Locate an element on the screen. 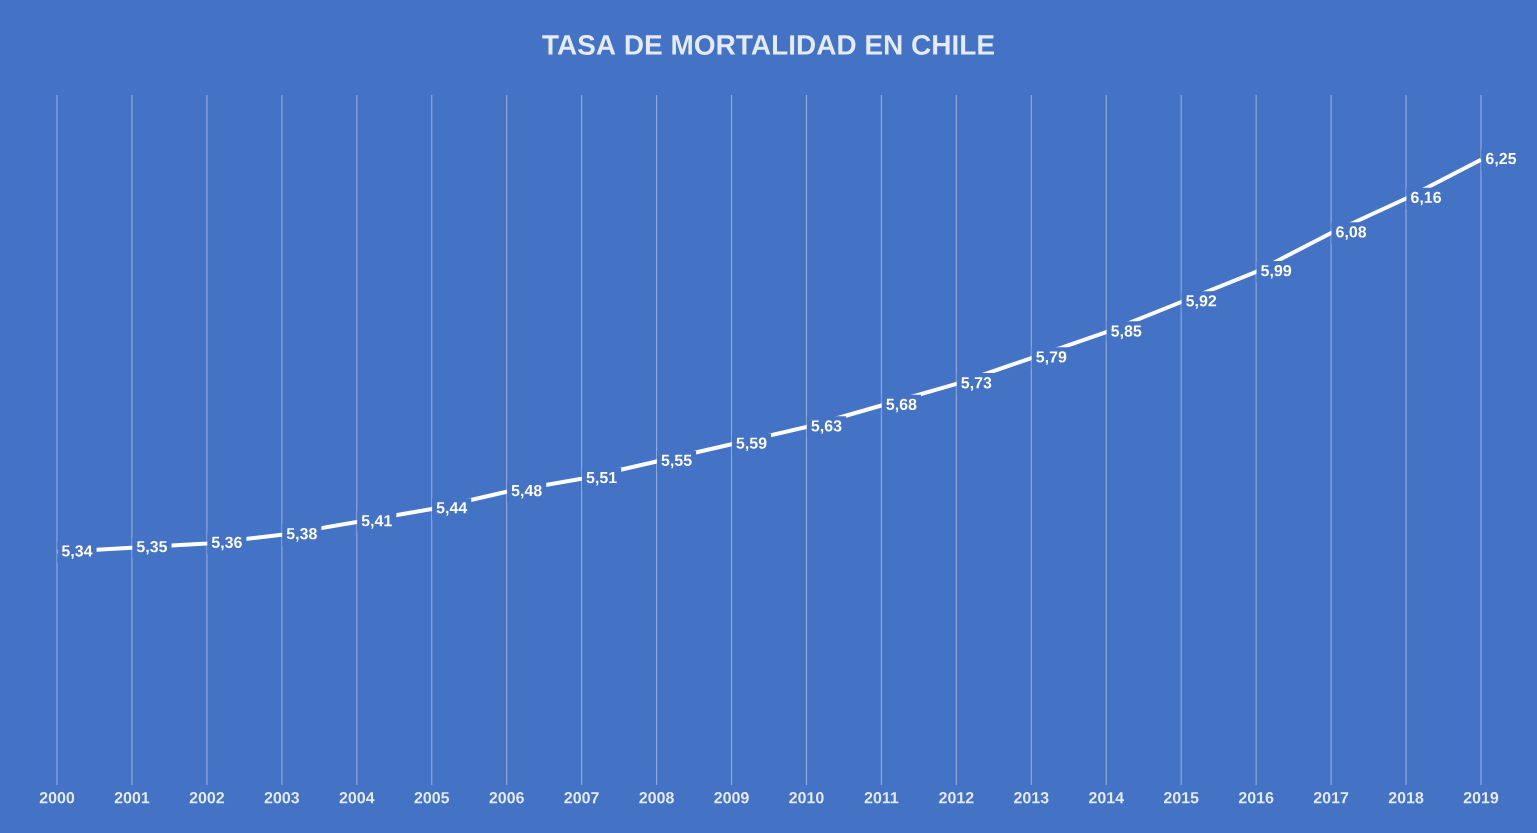 The height and width of the screenshot is (833, 1537). x-tick-label: 2002 is located at coordinates (207, 798).